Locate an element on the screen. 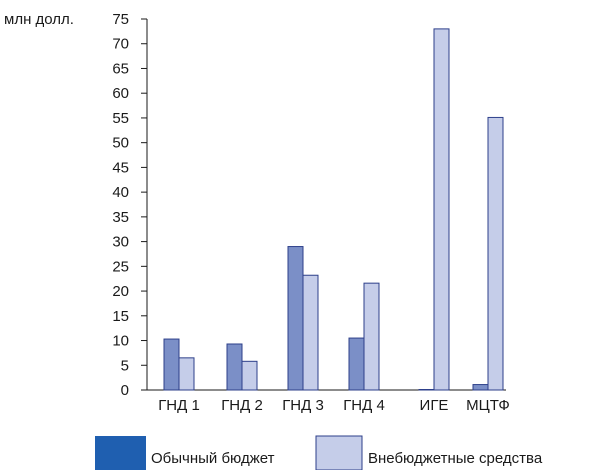  x-category-label: ГНД 3 is located at coordinates (303, 405).